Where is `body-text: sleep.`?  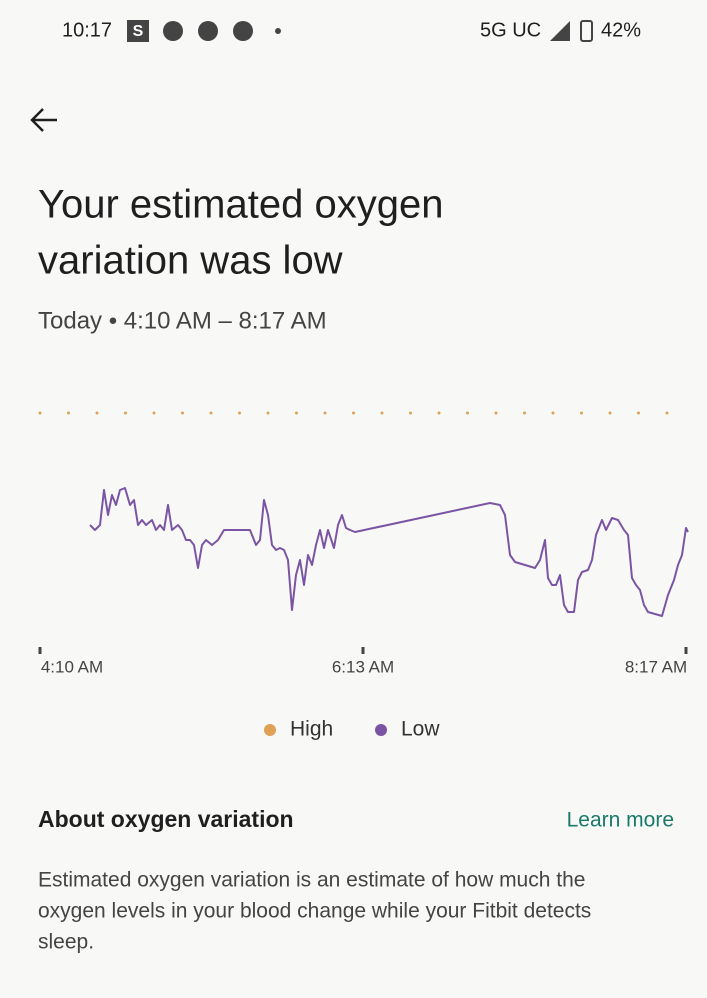 body-text: sleep. is located at coordinates (66, 942).